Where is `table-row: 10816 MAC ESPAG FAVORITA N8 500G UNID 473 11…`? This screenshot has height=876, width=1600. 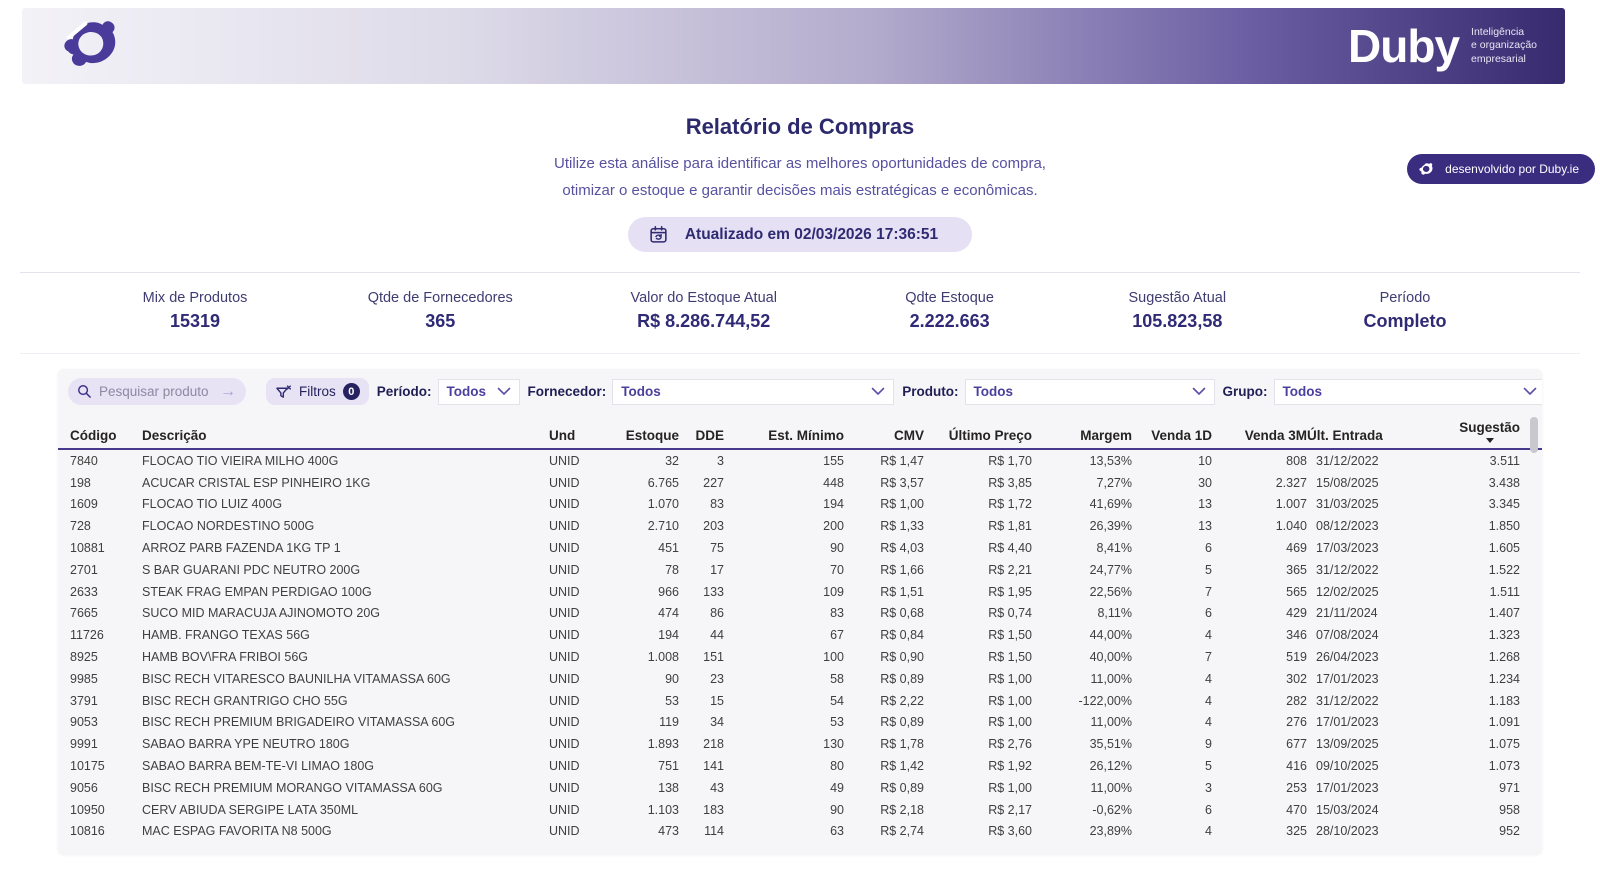
table-row: 10816 MAC ESPAG FAVORITA N8 500G UNID 473 11… is located at coordinates (800, 832).